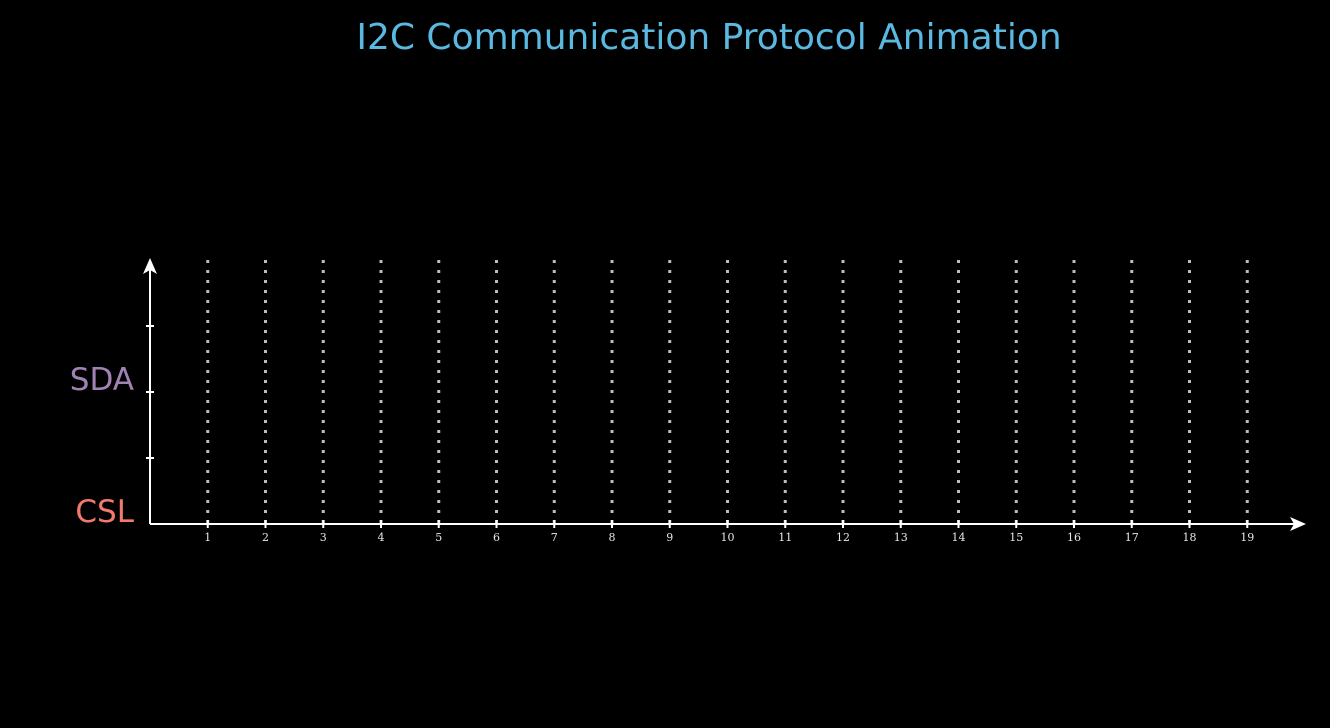 This screenshot has height=728, width=1330. I want to click on x-tick-label: 4, so click(381, 537).